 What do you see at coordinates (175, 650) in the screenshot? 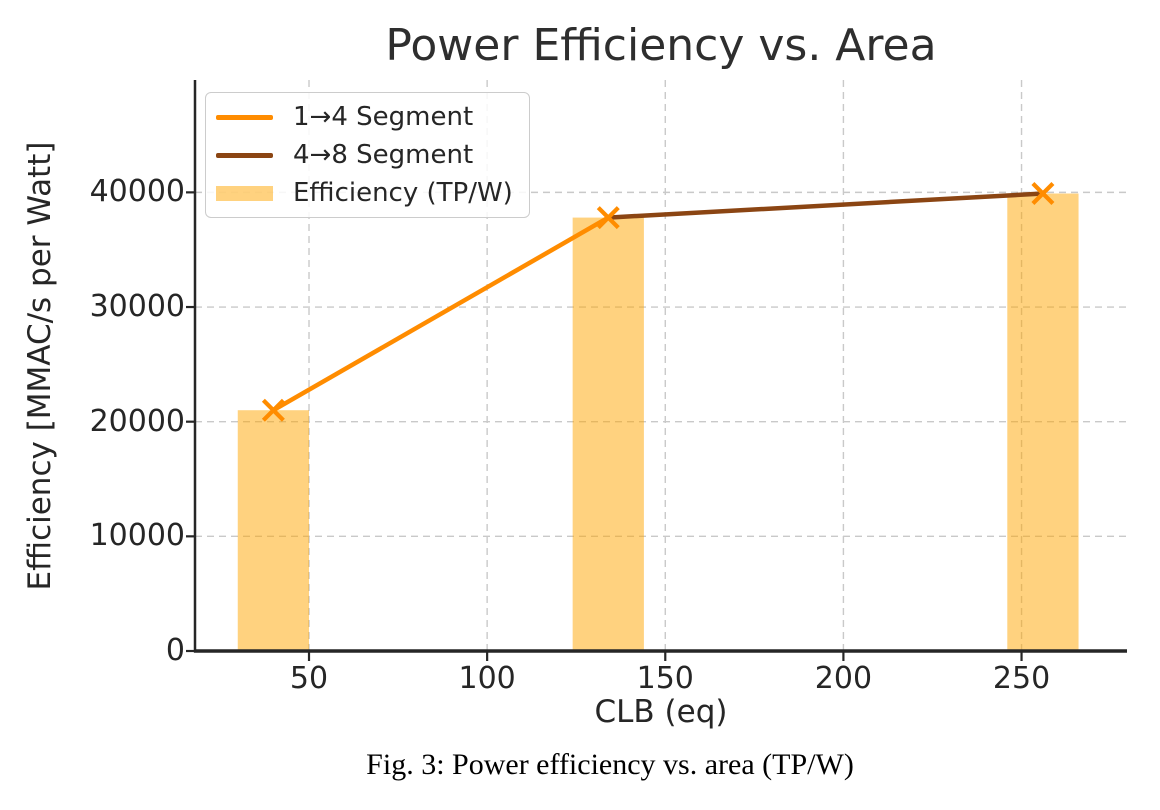
I see `y-tick-label-0: 0` at bounding box center [175, 650].